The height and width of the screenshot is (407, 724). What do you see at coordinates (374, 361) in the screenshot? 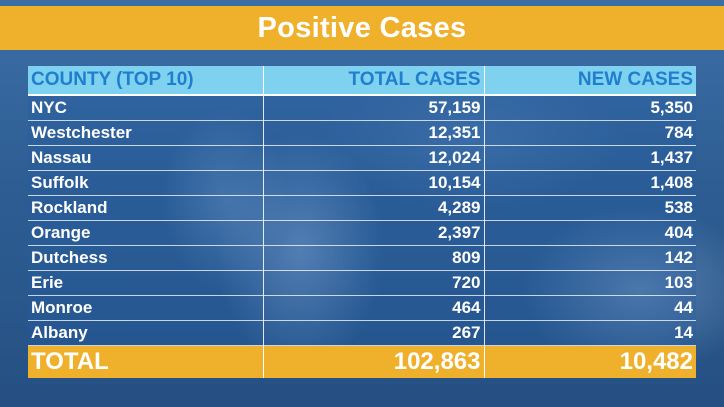
I see `total-cases-sum: 102,863` at bounding box center [374, 361].